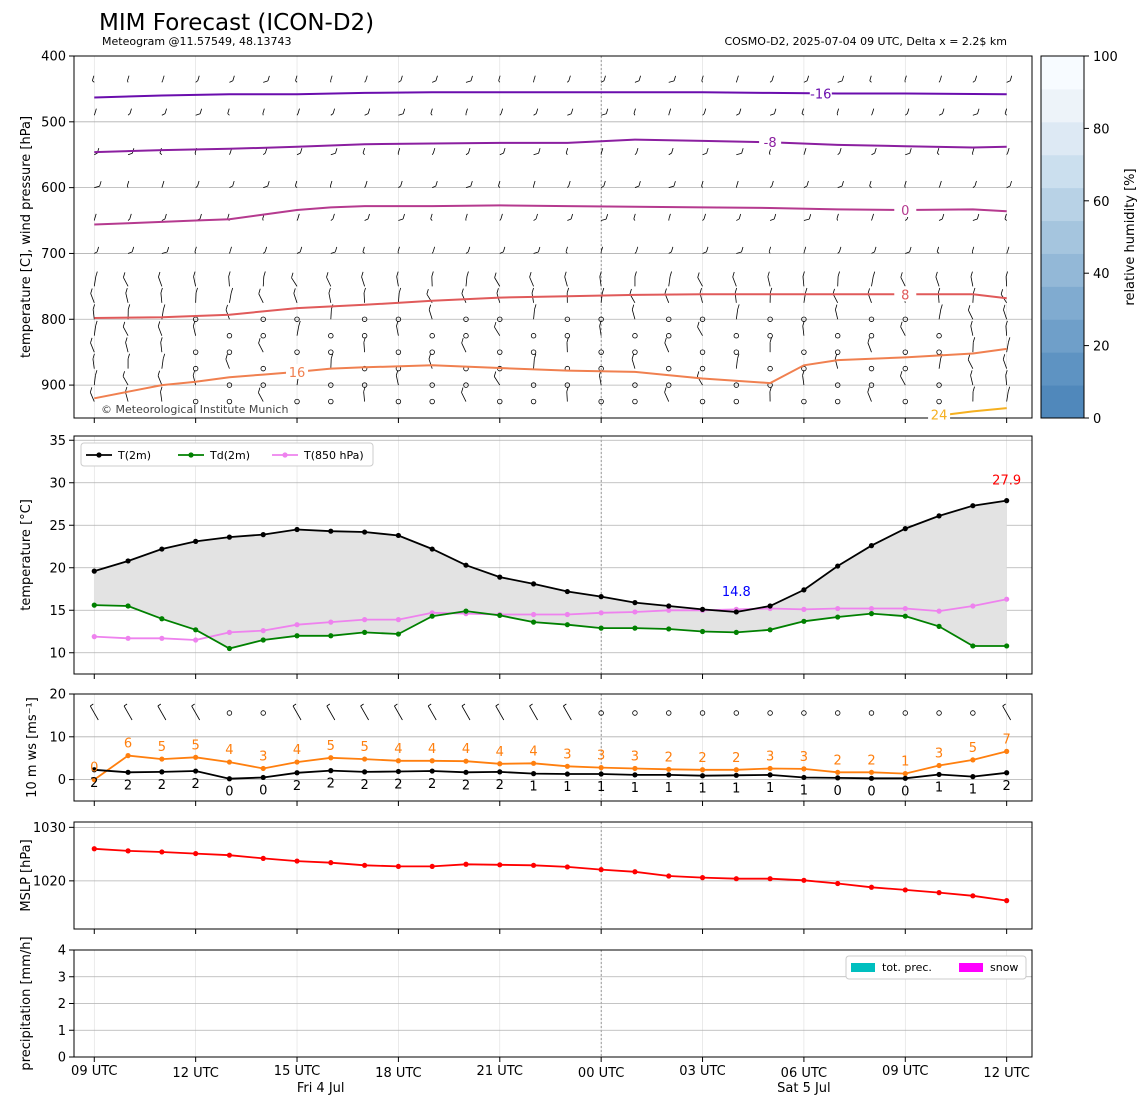 Image resolution: width=1148 pixels, height=1105 pixels. I want to click on y-tick-label: 500, so click(53, 122).